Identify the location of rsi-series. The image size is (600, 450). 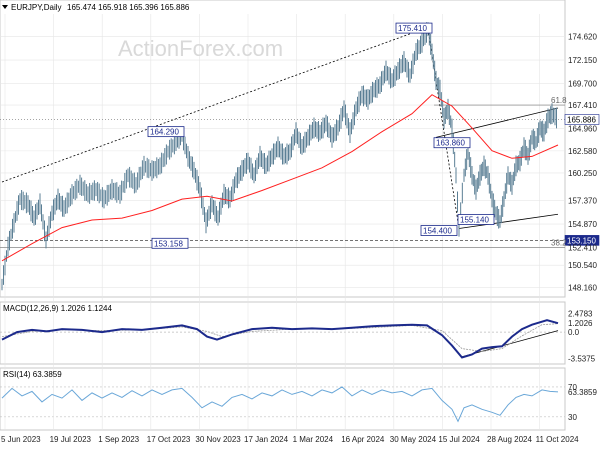
(280, 404).